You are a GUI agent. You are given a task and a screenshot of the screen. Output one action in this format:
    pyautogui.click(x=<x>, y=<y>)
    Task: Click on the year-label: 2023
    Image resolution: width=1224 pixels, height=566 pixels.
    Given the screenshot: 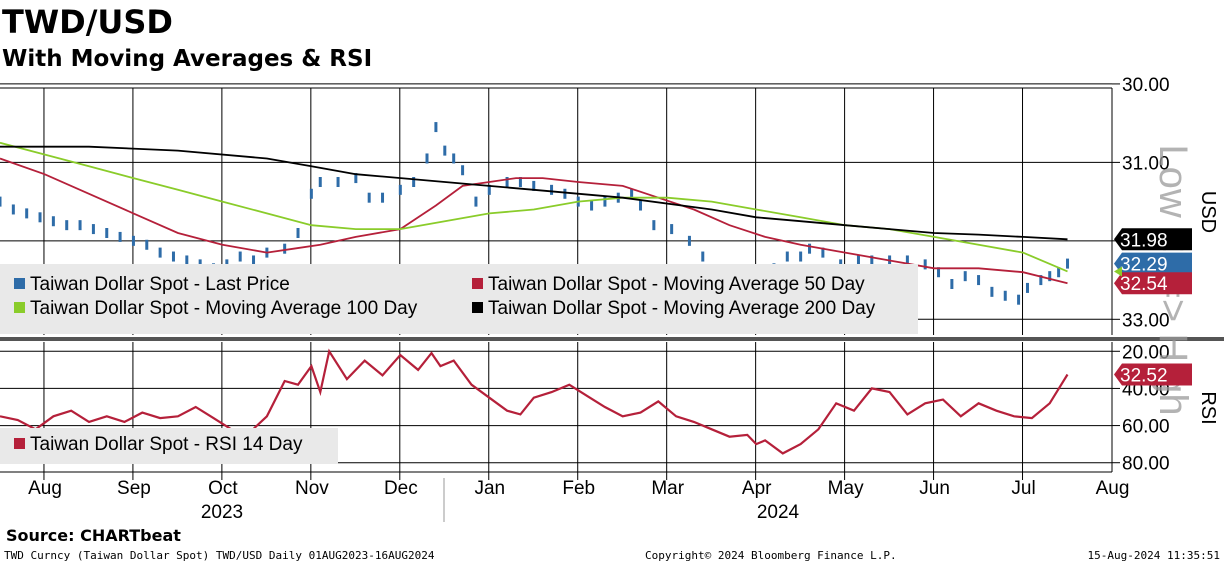 What is the action you would take?
    pyautogui.click(x=222, y=512)
    